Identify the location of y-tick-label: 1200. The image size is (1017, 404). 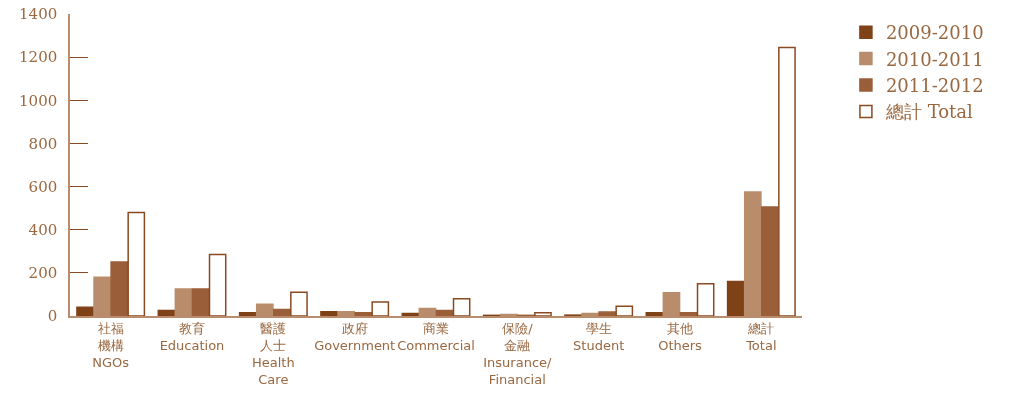
(38, 57).